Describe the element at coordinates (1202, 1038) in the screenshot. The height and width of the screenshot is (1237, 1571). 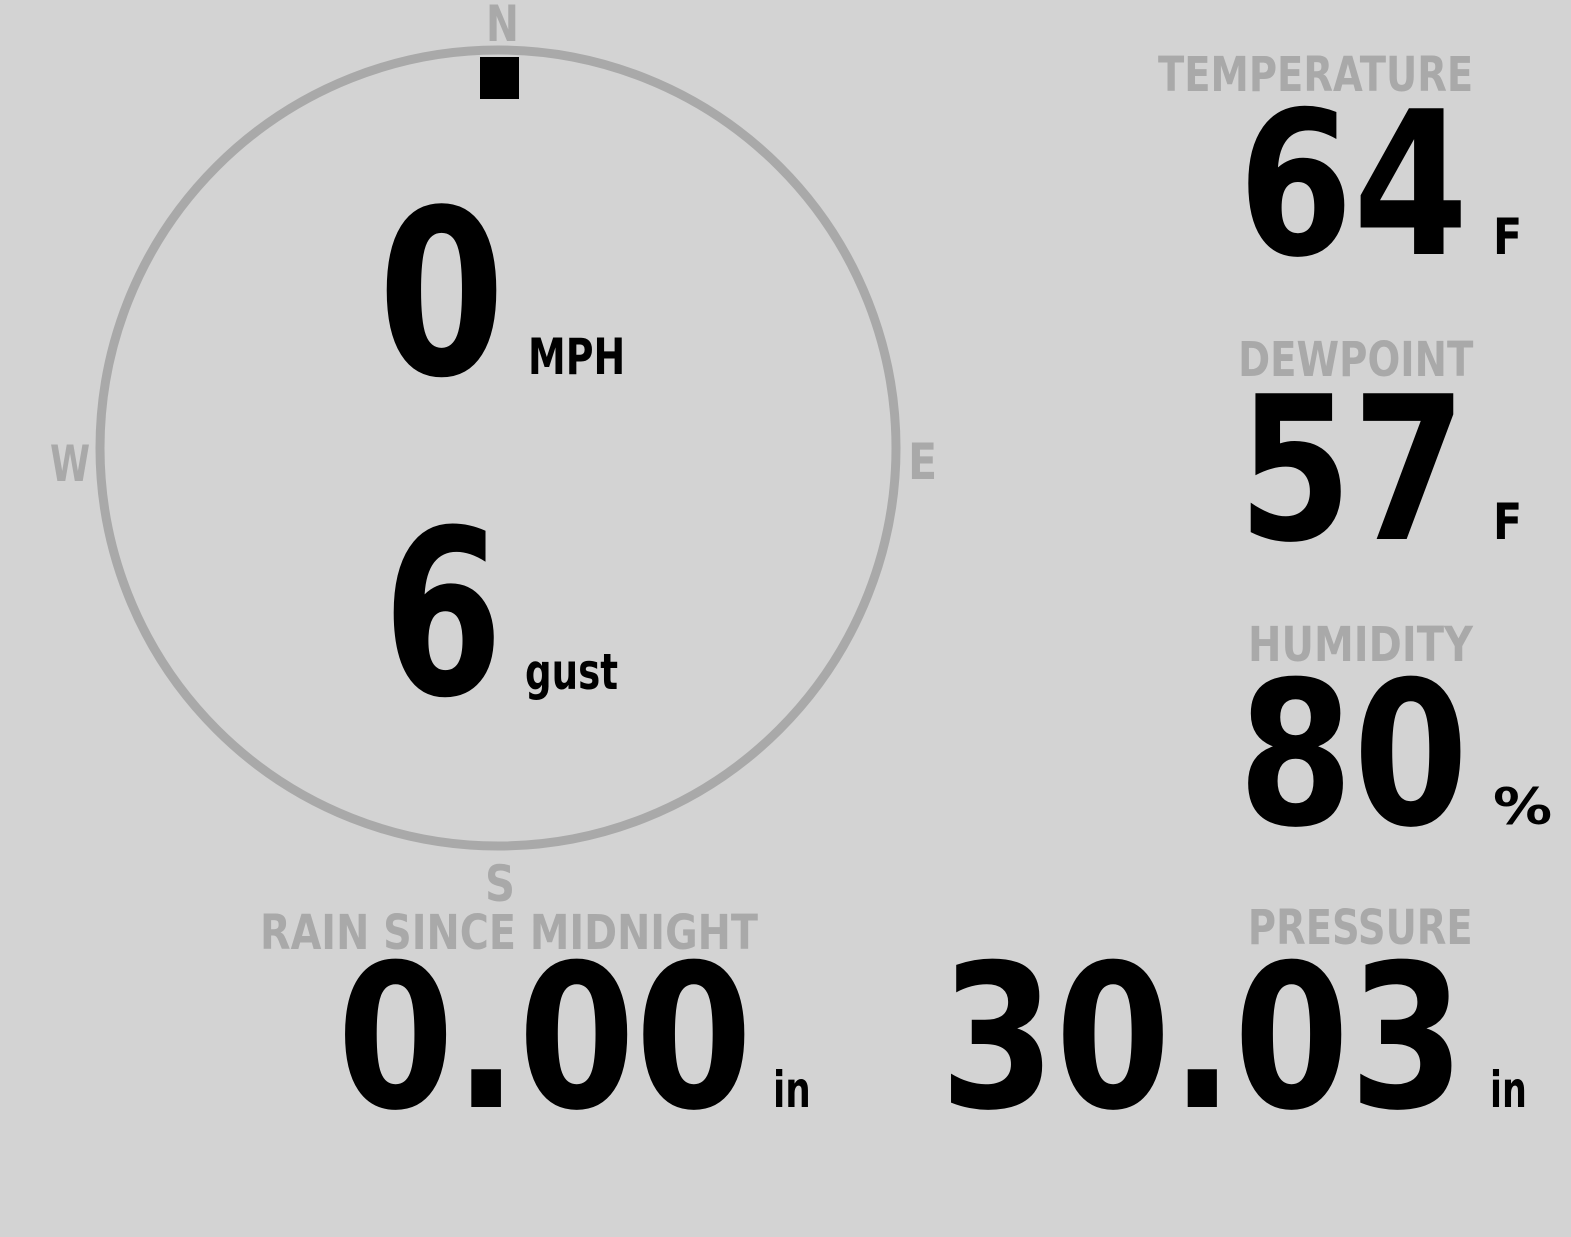
I see `pressure-value: 30.03` at that location.